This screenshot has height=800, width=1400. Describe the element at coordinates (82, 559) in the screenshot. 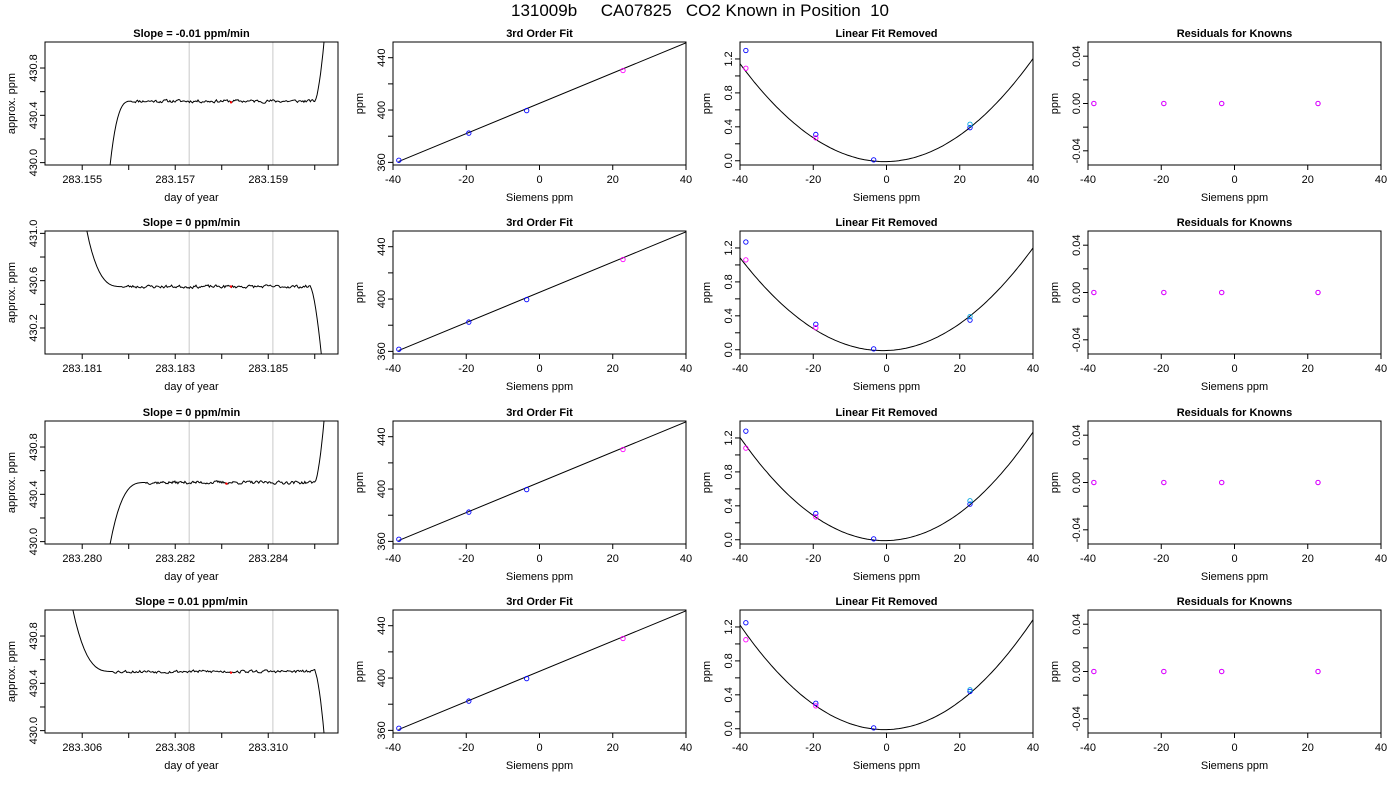

I see `x-tick-label: 283.280` at that location.